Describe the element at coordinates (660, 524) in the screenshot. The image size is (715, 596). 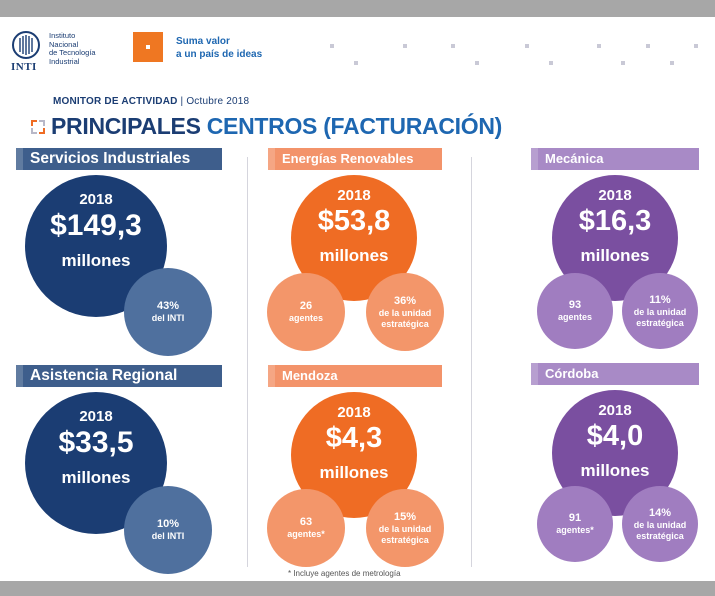
I see `stat-circle-cordoba: 14% de la unidad estratégica` at that location.